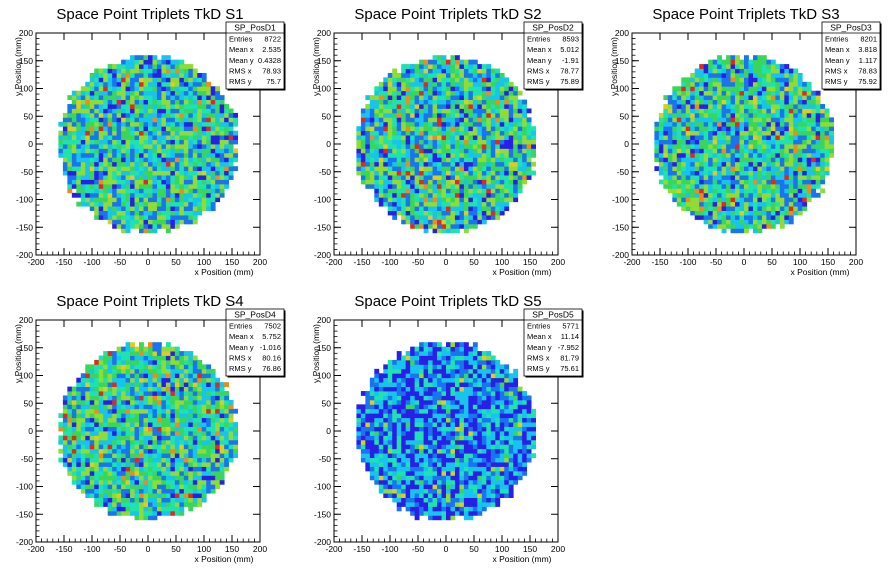 Image resolution: width=896 pixels, height=574 pixels. What do you see at coordinates (570, 39) in the screenshot?
I see `stats-row-value: 8593` at bounding box center [570, 39].